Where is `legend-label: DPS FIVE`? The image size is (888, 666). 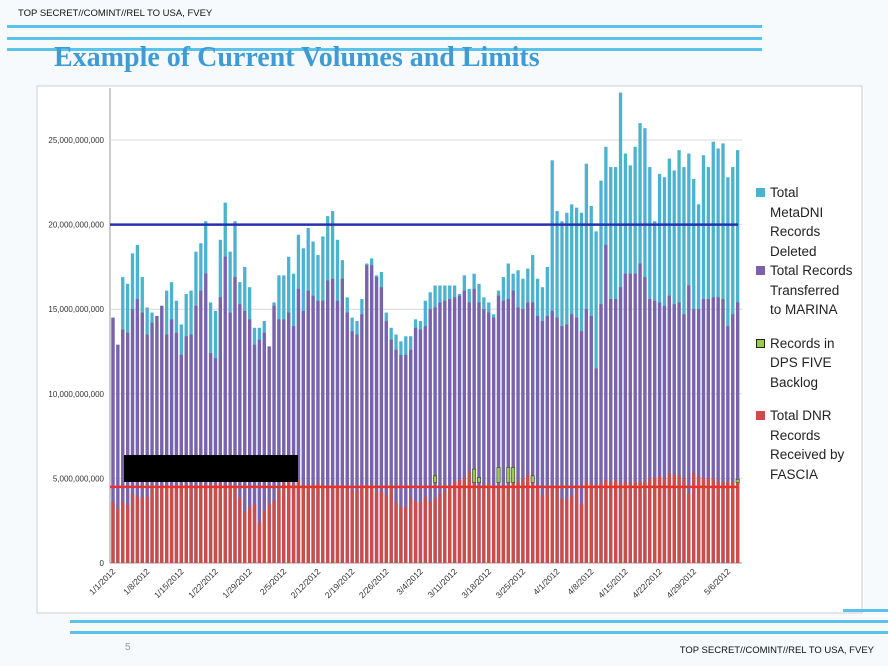 legend-label: DPS FIVE is located at coordinates (801, 362).